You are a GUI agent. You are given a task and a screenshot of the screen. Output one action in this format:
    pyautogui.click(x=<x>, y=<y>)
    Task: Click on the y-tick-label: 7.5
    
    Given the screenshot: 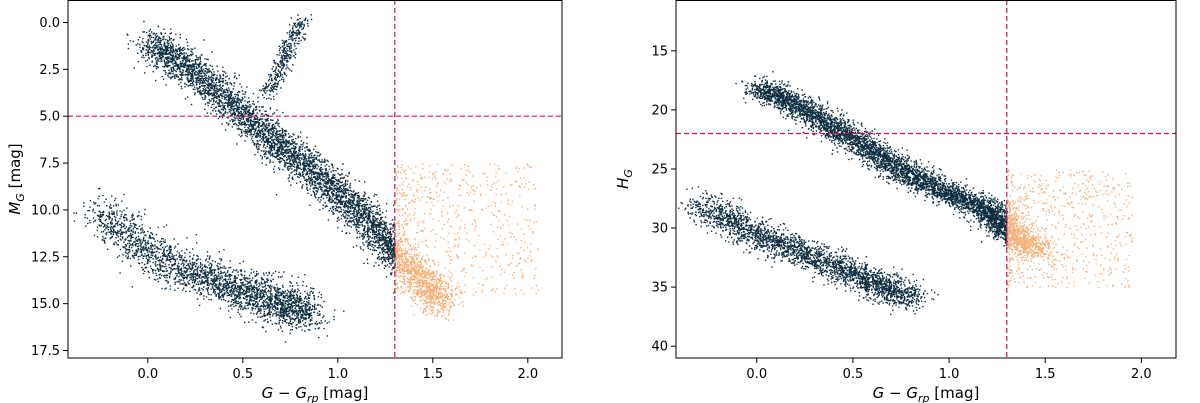 What is the action you would take?
    pyautogui.click(x=49, y=164)
    